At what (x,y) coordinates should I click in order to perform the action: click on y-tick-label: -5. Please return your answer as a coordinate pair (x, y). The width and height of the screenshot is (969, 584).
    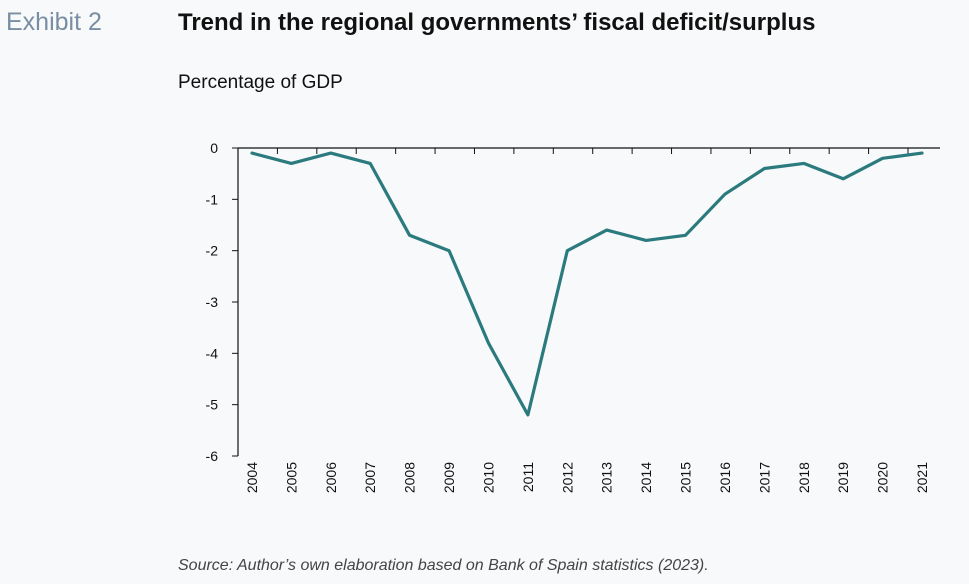
    Looking at the image, I should click on (212, 405).